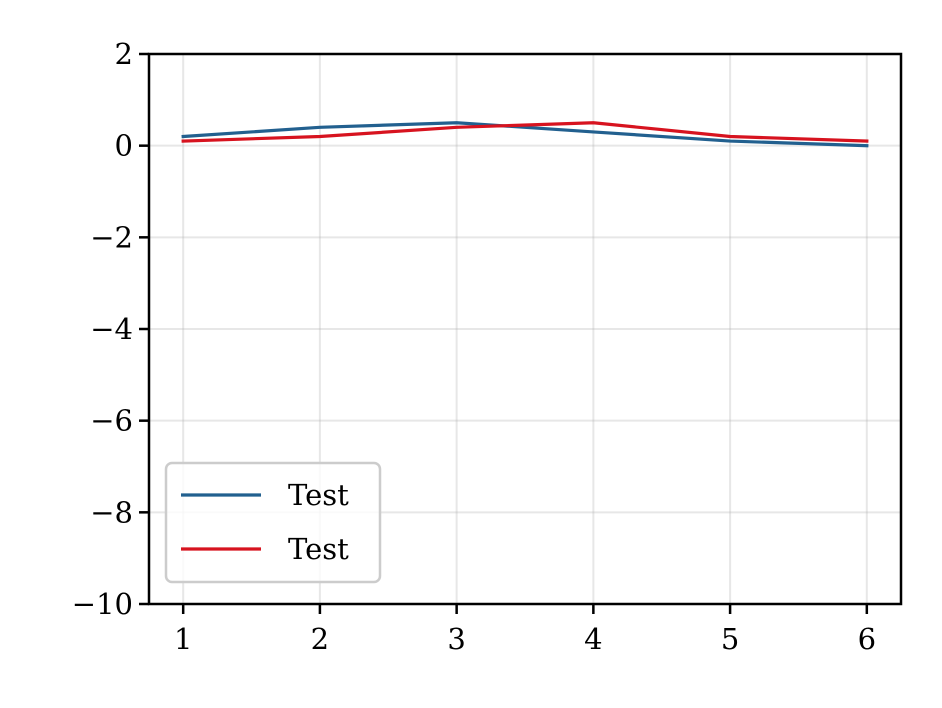  Describe the element at coordinates (867, 639) in the screenshot. I see `x-tick-label: 6` at that location.